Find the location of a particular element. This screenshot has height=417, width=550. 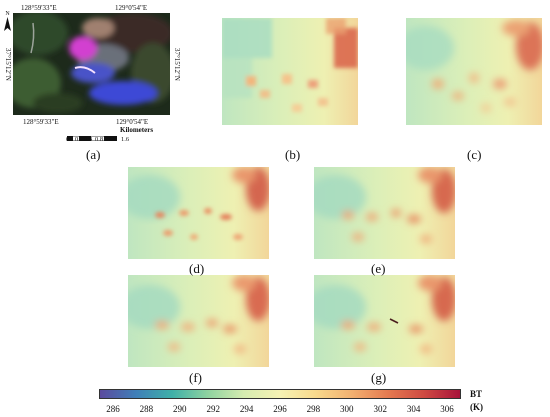

colorbar-title-bt: BT is located at coordinates (476, 394).